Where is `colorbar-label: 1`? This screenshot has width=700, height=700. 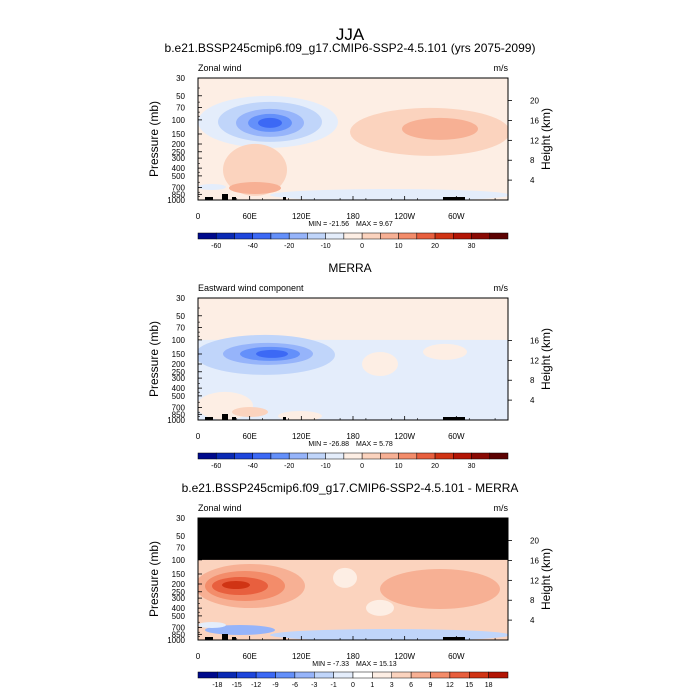 colorbar-label: 1 is located at coordinates (372, 685).